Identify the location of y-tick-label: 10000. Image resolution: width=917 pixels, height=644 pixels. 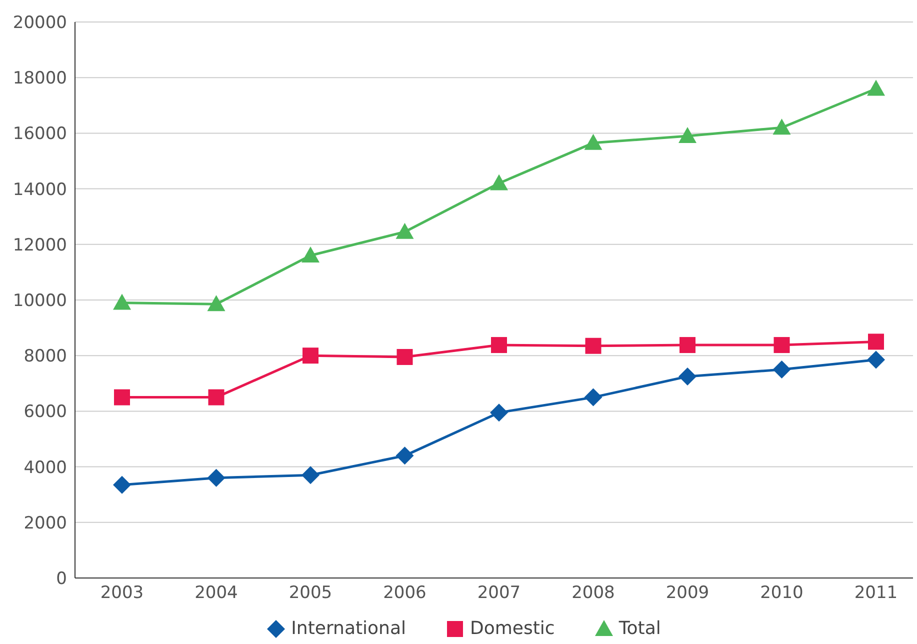
(39, 301).